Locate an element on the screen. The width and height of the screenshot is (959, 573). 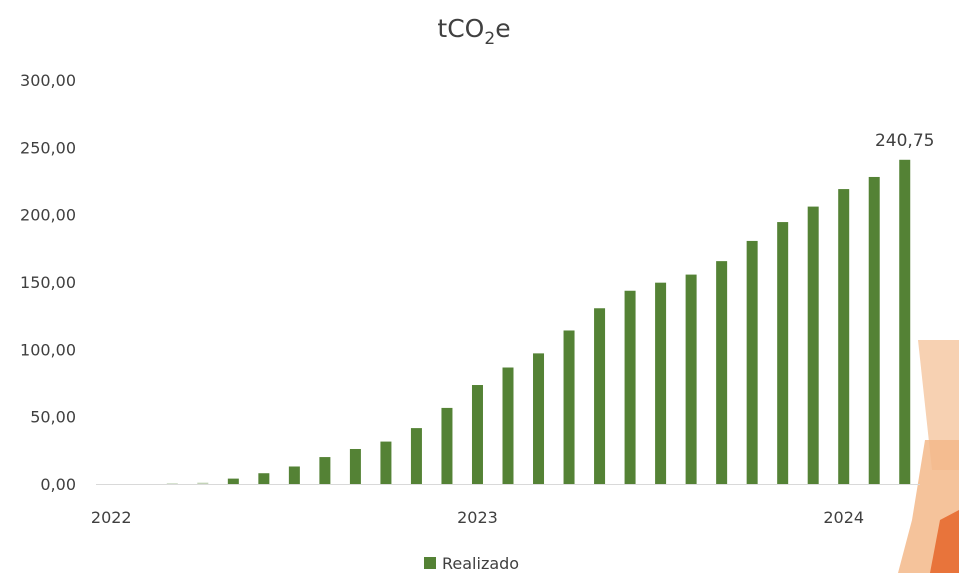
y-tick-label: 100,00 is located at coordinates (48, 349).